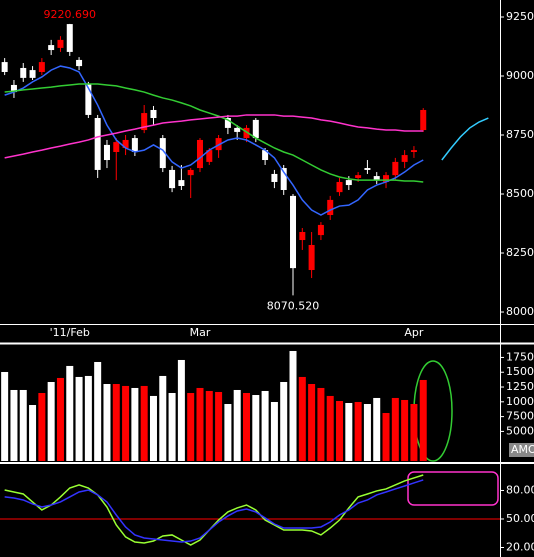 This screenshot has height=557, width=534. I want to click on annotation: 9220.690, so click(70, 14).